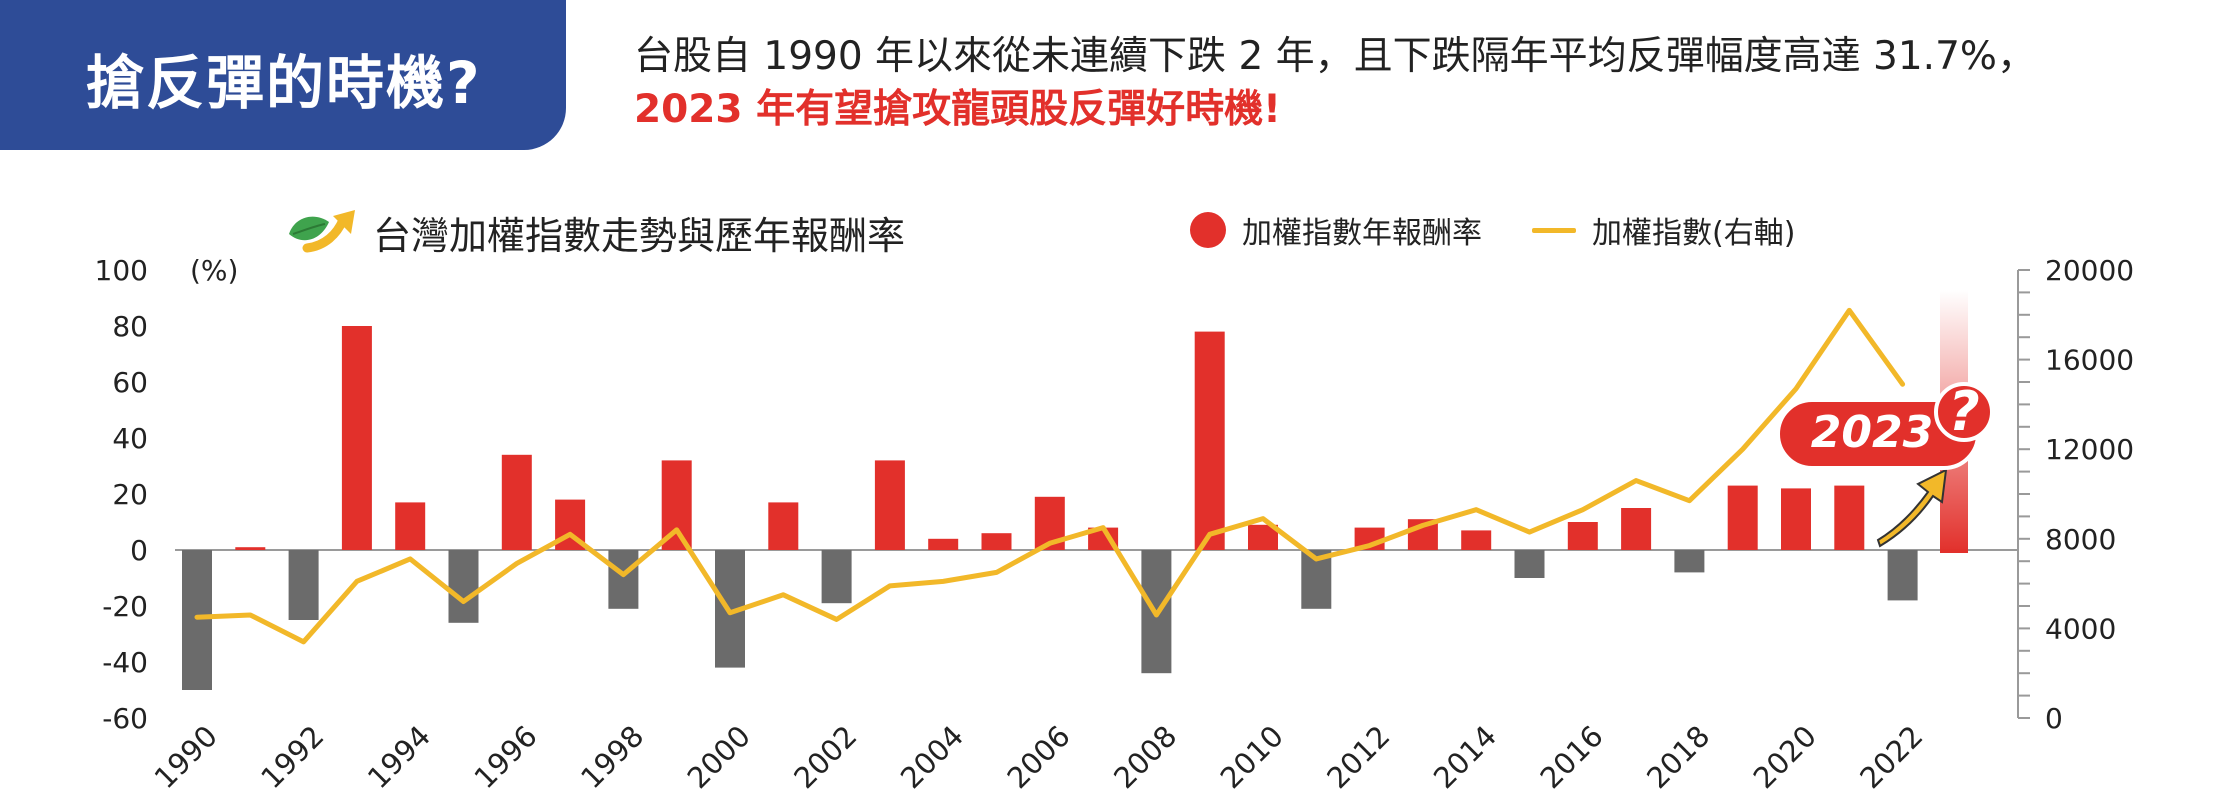 The height and width of the screenshot is (800, 2220). Describe the element at coordinates (1742, 517) in the screenshot. I see `bar-2019` at that location.